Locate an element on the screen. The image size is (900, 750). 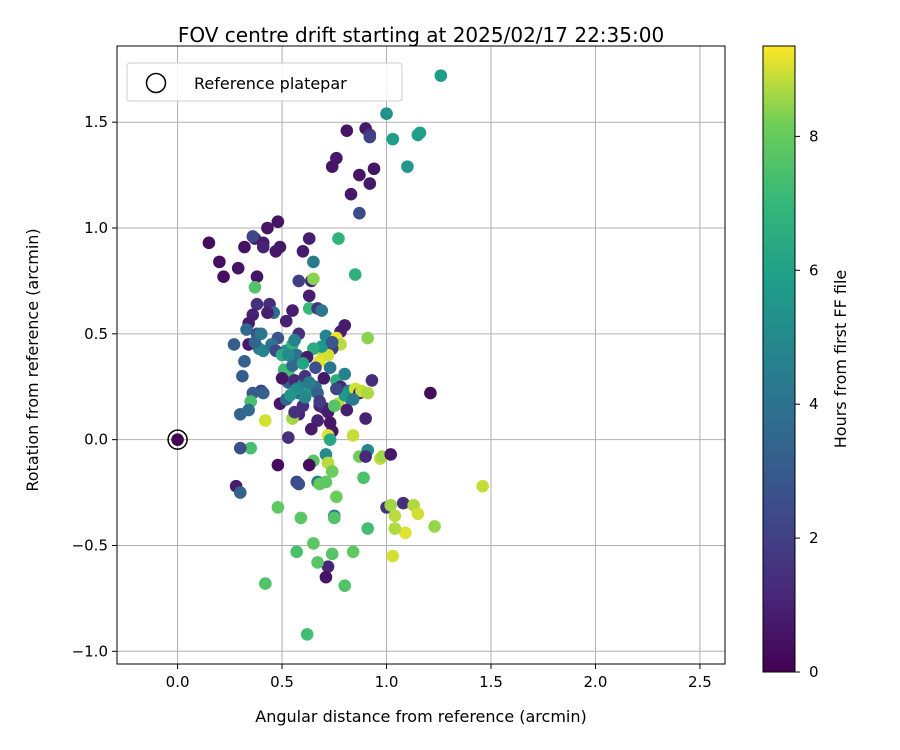
x-tick-label: 1.0 is located at coordinates (387, 682).